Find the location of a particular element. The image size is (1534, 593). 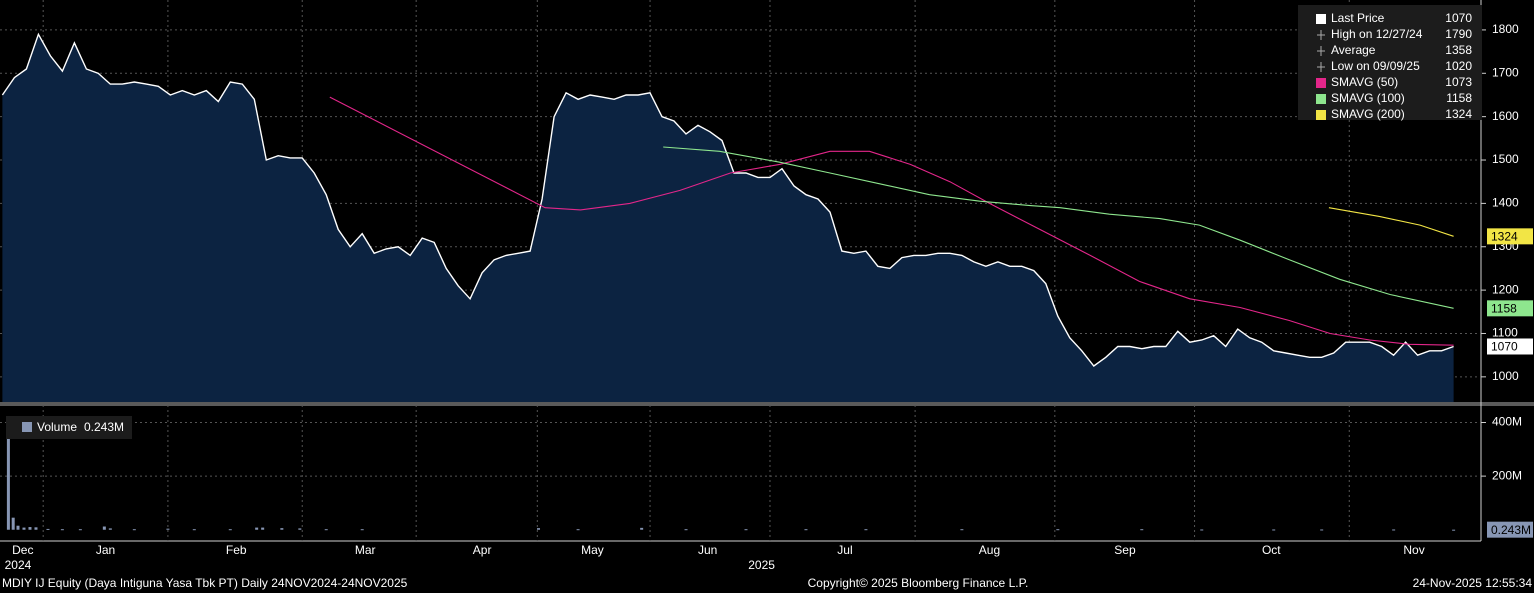

legend-value: 0.243M is located at coordinates (104, 427).